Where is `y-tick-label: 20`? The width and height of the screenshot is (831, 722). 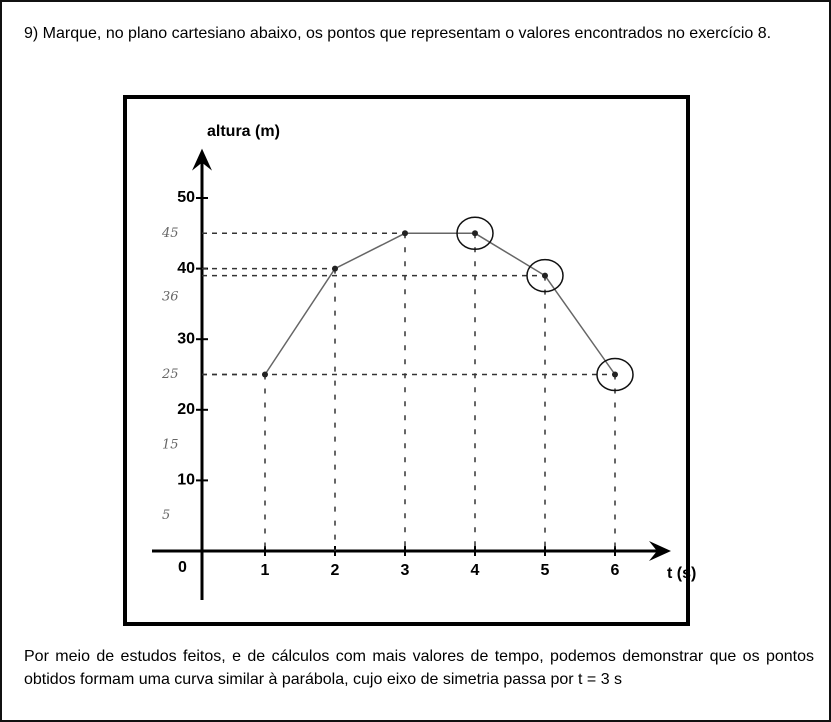
y-tick-label: 20 is located at coordinates (186, 409).